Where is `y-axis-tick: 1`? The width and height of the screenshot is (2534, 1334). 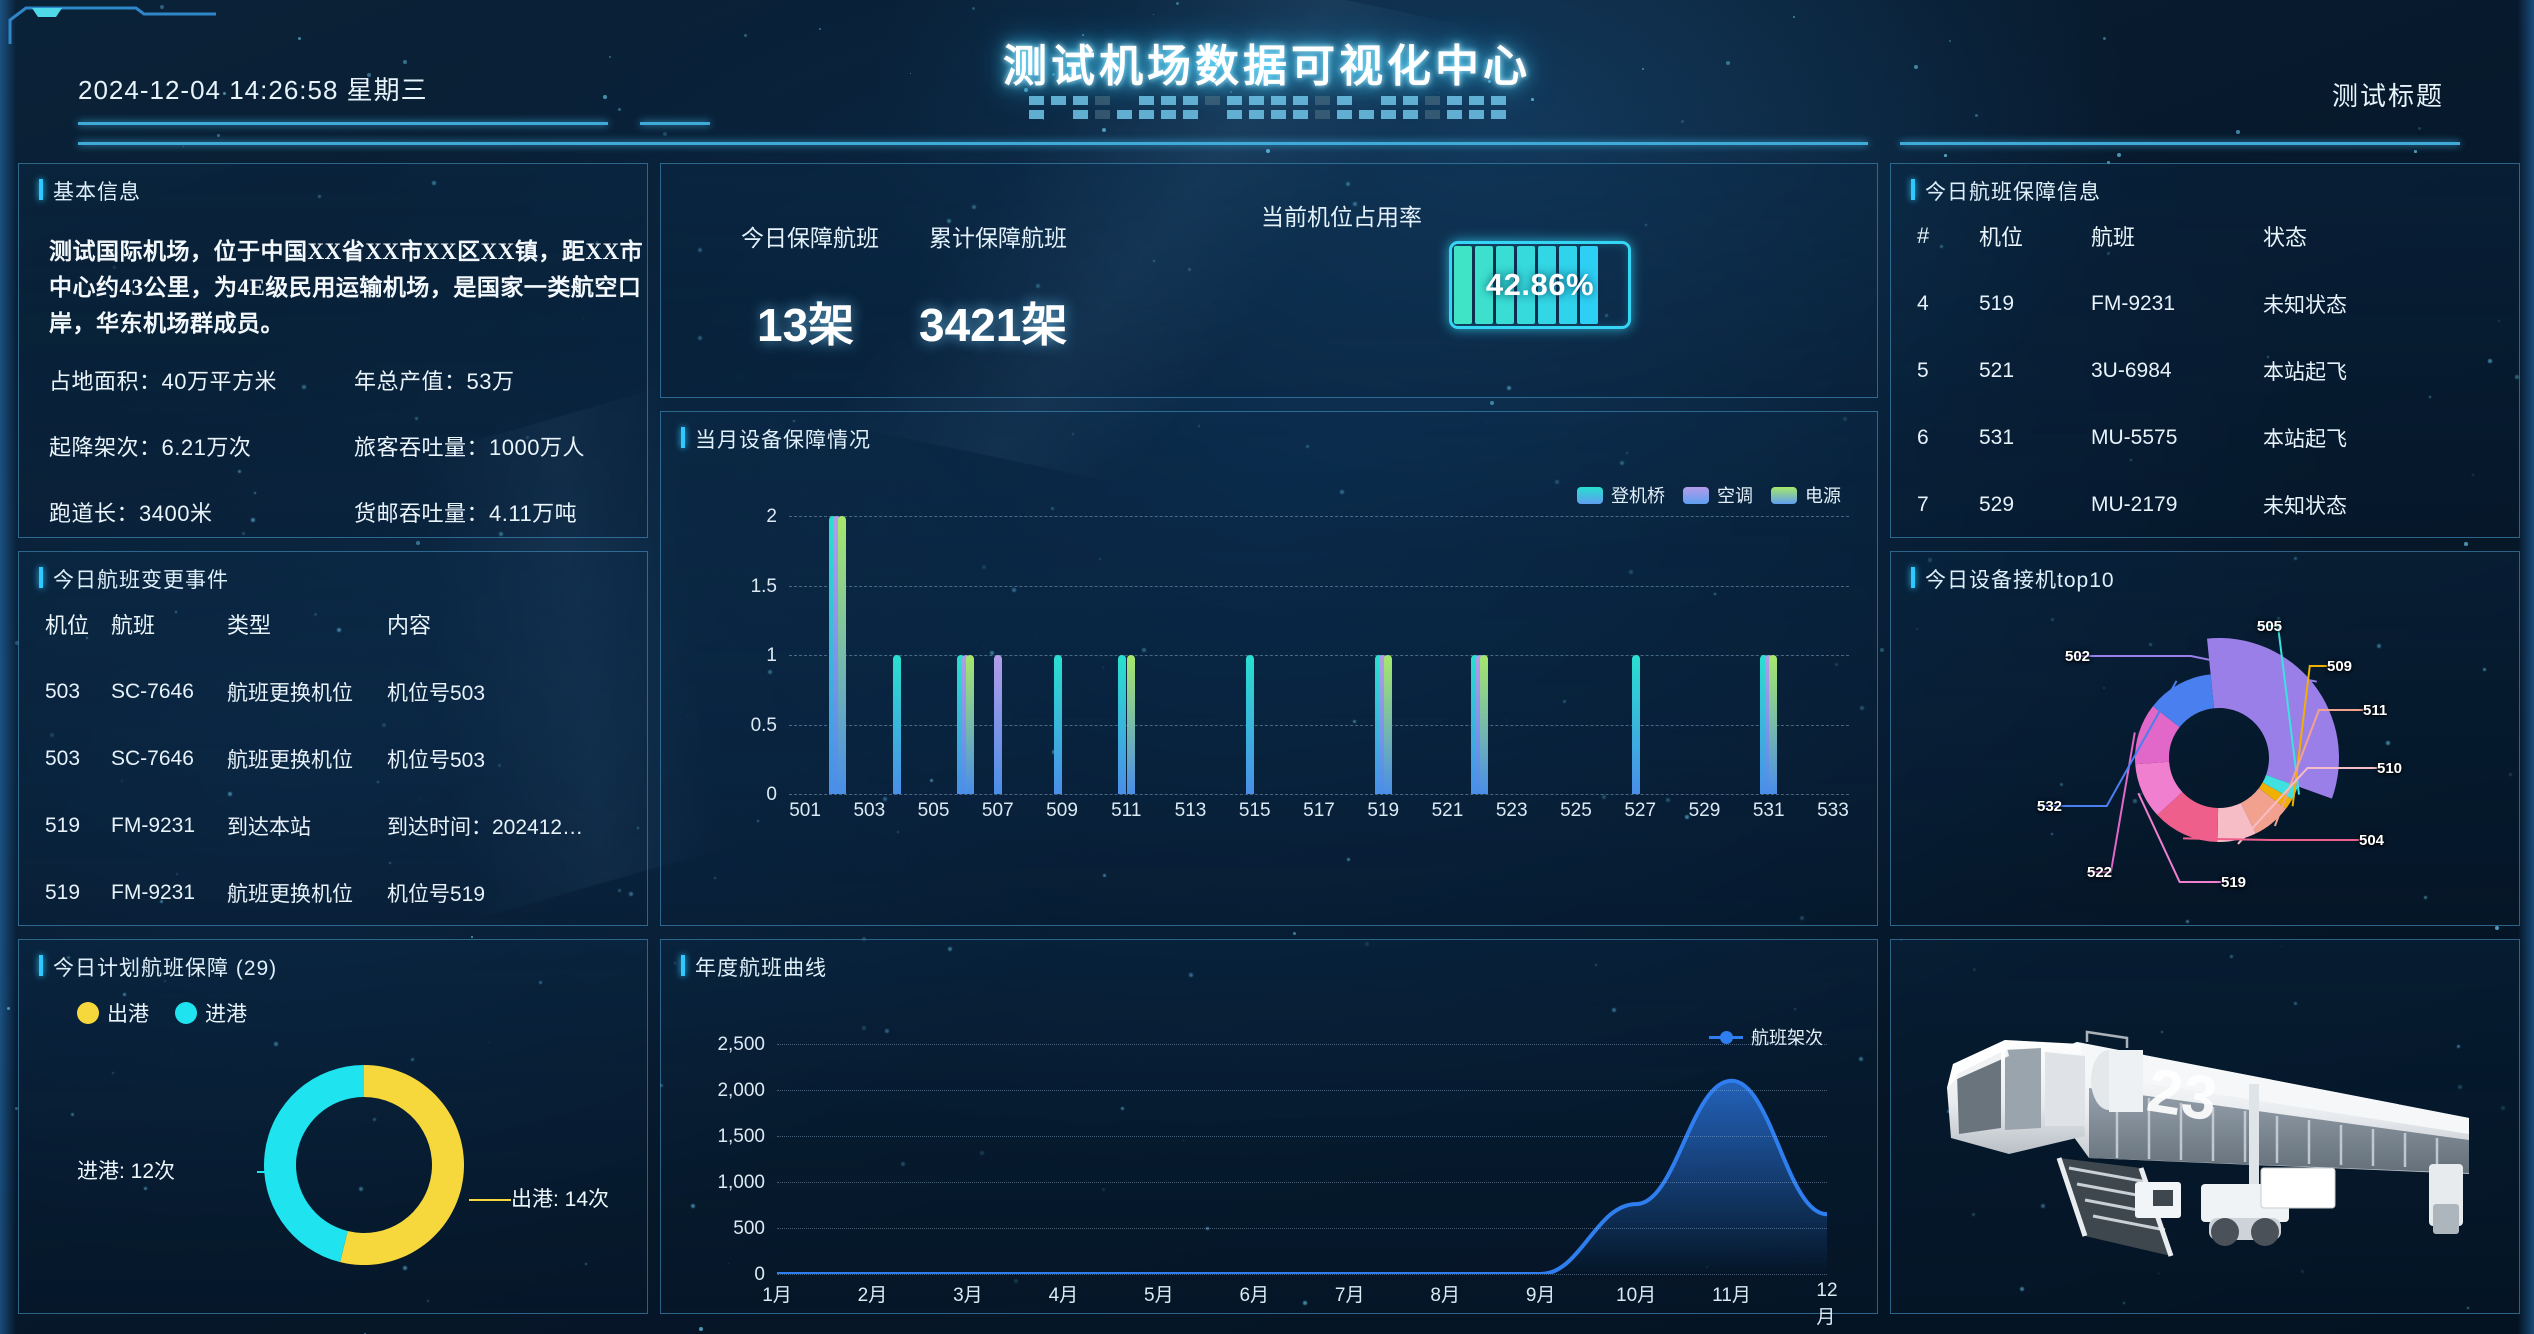
y-axis-tick: 1 is located at coordinates (771, 655).